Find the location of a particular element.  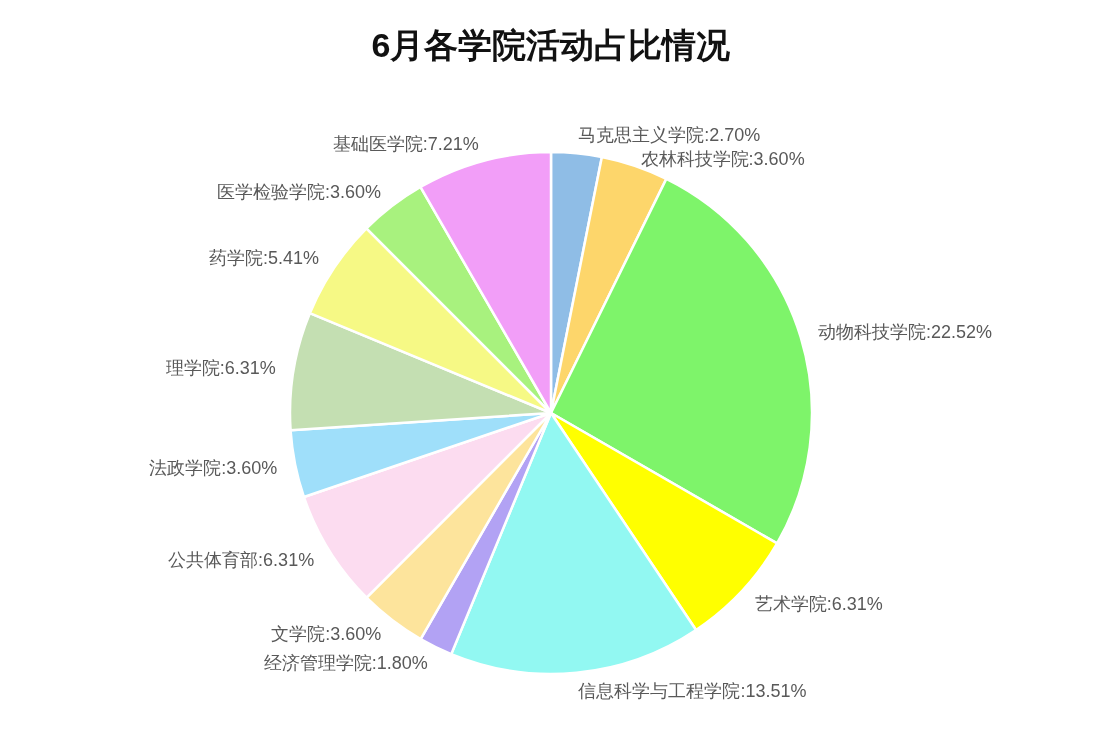

slice-label: 动物科技学院:22.52% is located at coordinates (905, 331).